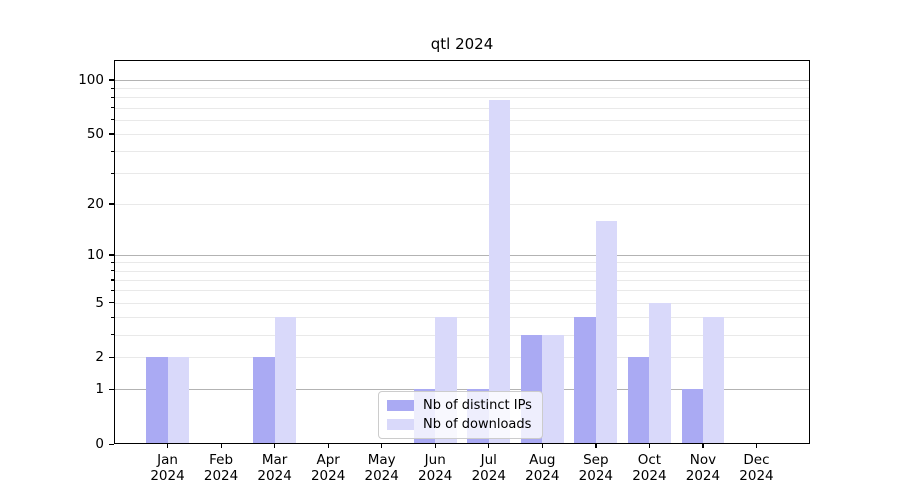  I want to click on x-tick-label: Feb 2024, so click(221, 468).